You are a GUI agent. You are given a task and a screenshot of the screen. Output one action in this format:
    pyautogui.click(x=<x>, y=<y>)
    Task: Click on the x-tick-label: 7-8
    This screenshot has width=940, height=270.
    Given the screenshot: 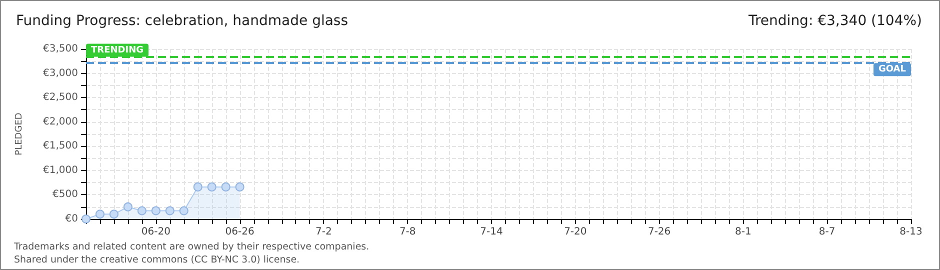 What is the action you would take?
    pyautogui.click(x=407, y=232)
    